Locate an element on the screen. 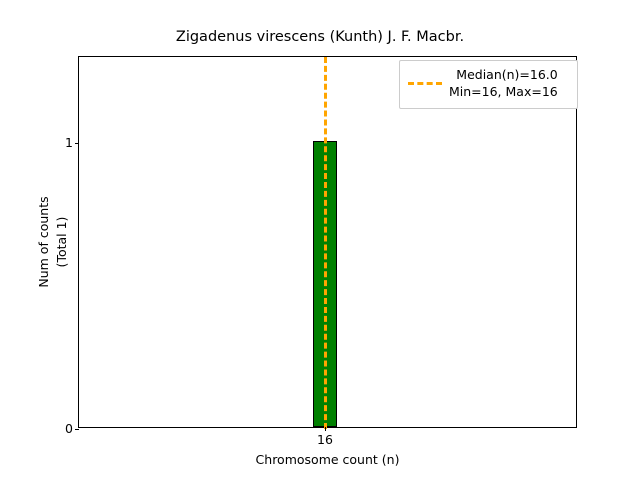 This screenshot has width=640, height=480. legend-entry-text-group: Median(n)=16.0 Min=16, Max=16 is located at coordinates (503, 84).